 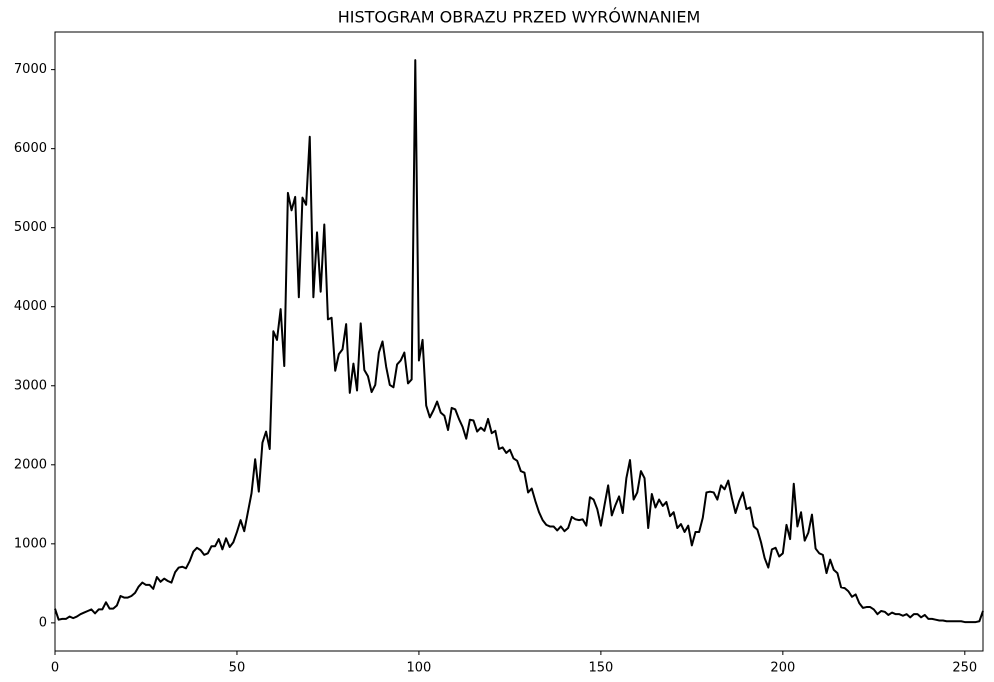 What do you see at coordinates (30, 464) in the screenshot?
I see `y-tick-label: 2000` at bounding box center [30, 464].